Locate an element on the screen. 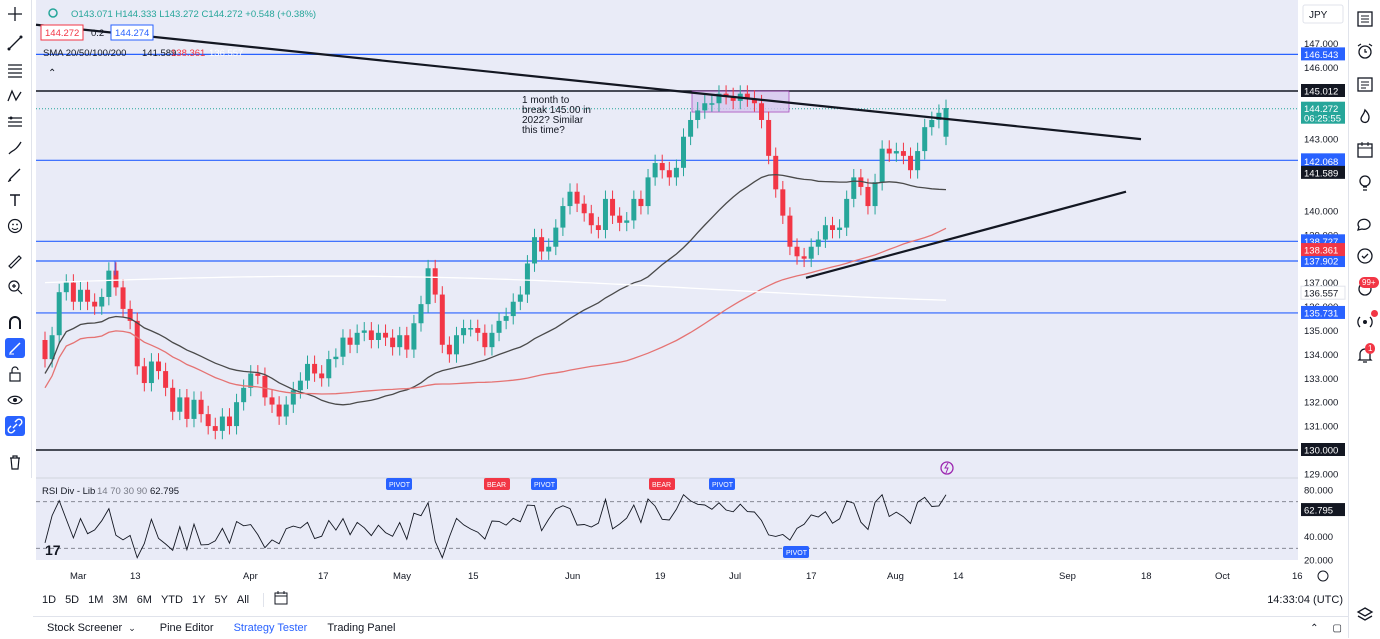 This screenshot has width=1380, height=639. status-icon is located at coordinates (53, 13).